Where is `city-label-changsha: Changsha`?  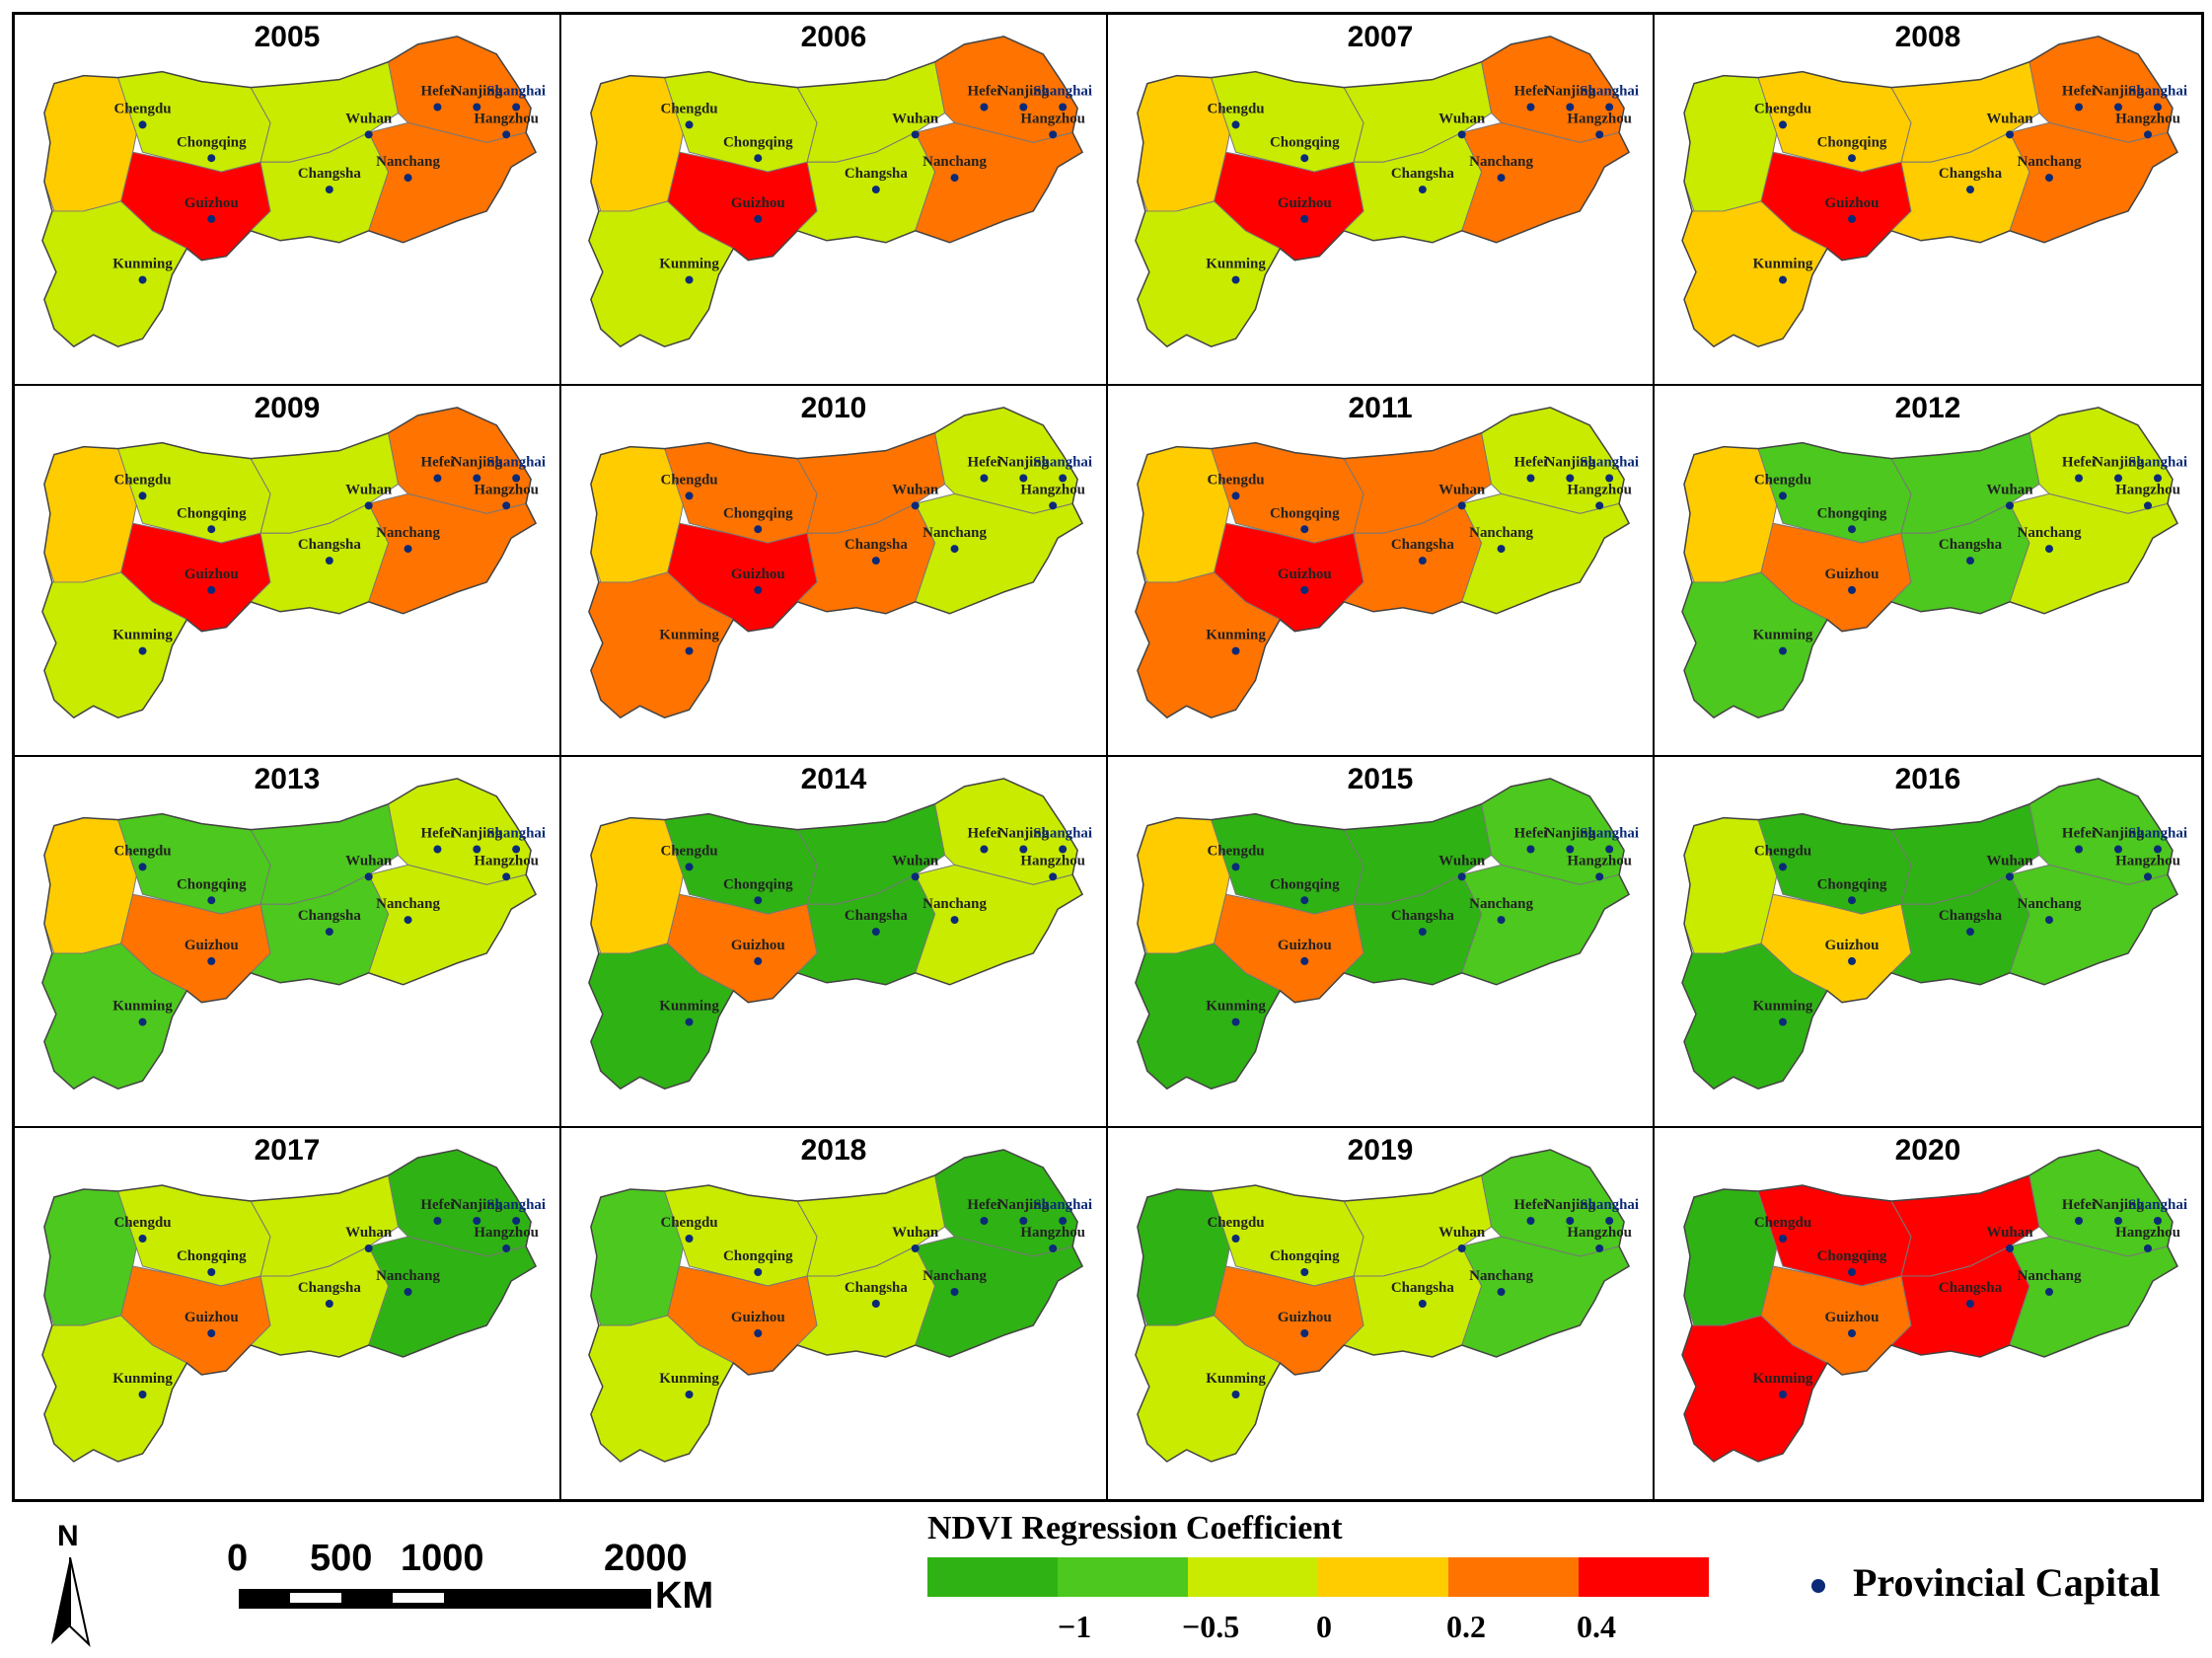 city-label-changsha: Changsha is located at coordinates (876, 916).